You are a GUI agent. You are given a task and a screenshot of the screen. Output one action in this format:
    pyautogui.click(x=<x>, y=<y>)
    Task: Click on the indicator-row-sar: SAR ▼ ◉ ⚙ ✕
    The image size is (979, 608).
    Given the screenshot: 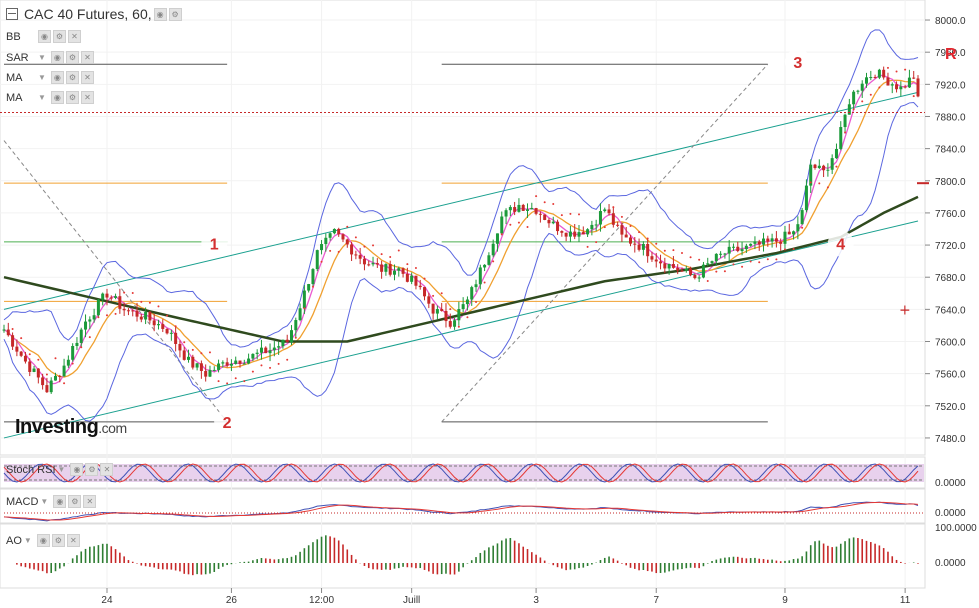 What is the action you would take?
    pyautogui.click(x=50, y=57)
    